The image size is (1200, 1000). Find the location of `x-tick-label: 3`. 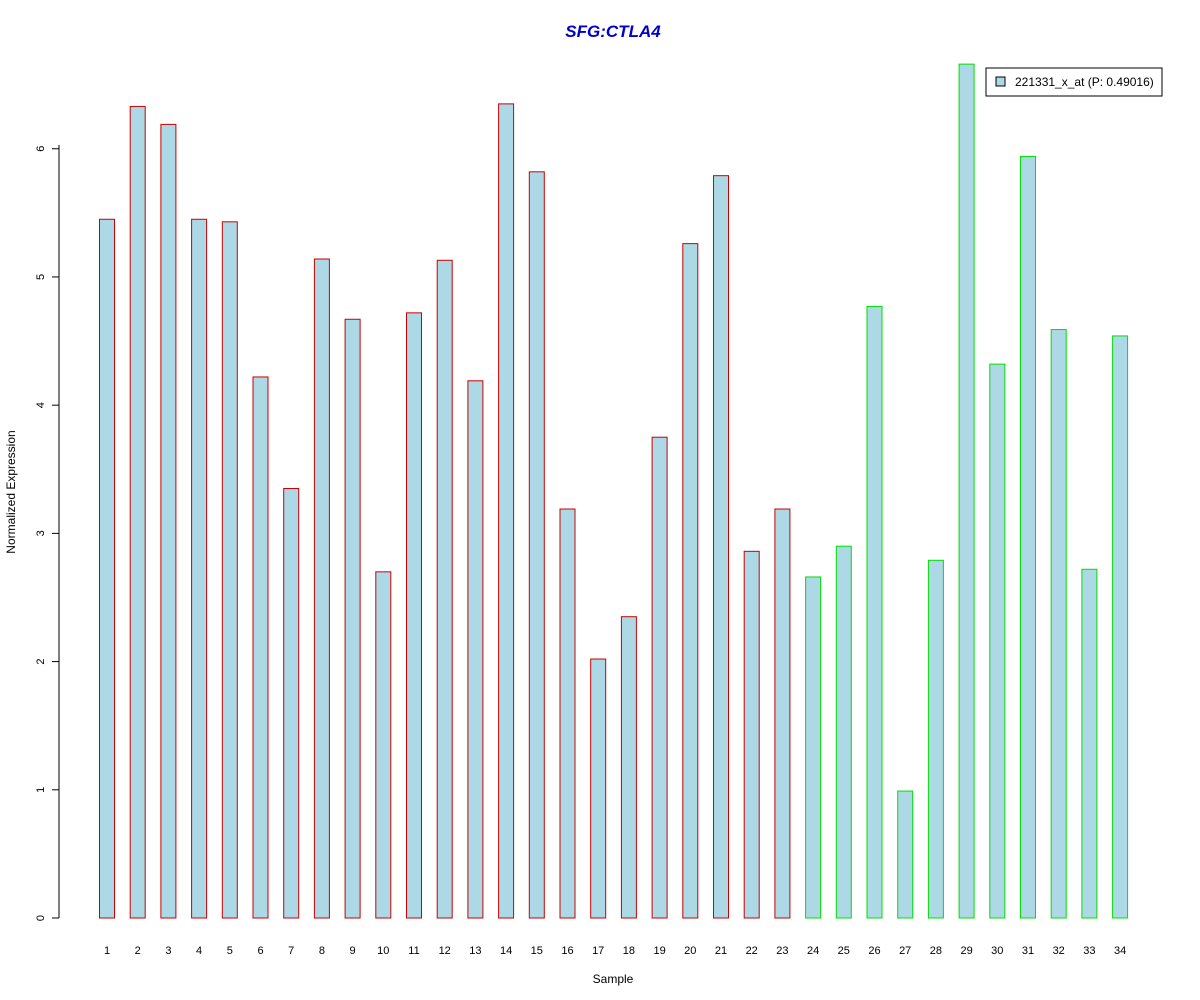

x-tick-label: 3 is located at coordinates (168, 951).